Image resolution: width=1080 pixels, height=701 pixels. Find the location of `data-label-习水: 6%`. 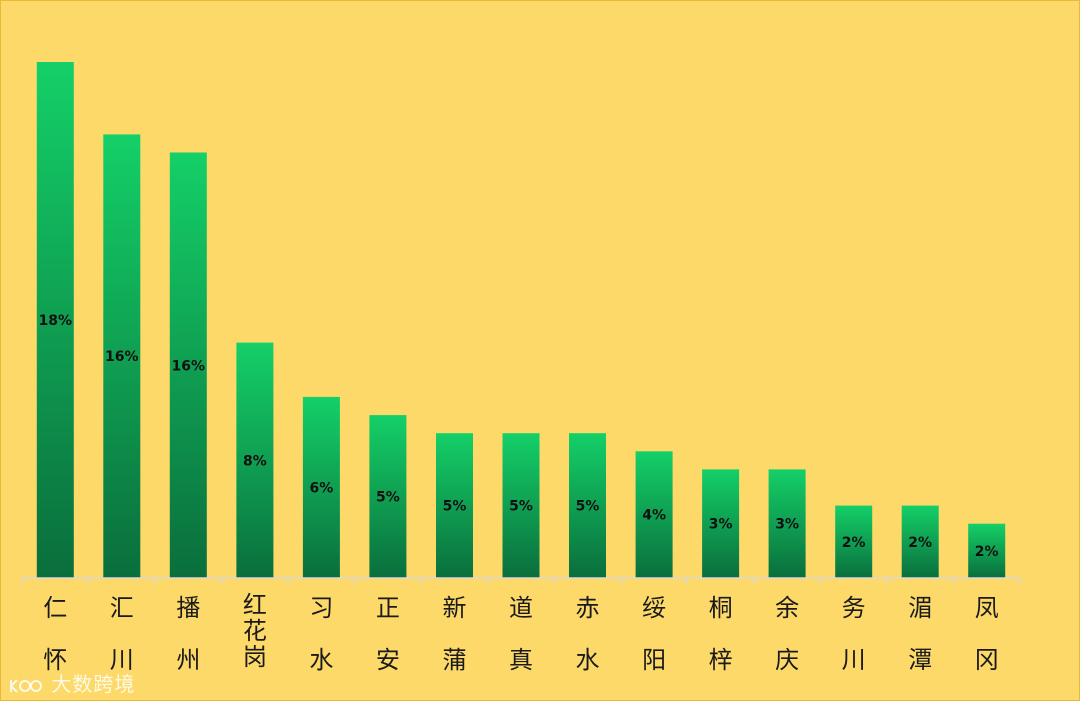

data-label-习水: 6% is located at coordinates (322, 489).